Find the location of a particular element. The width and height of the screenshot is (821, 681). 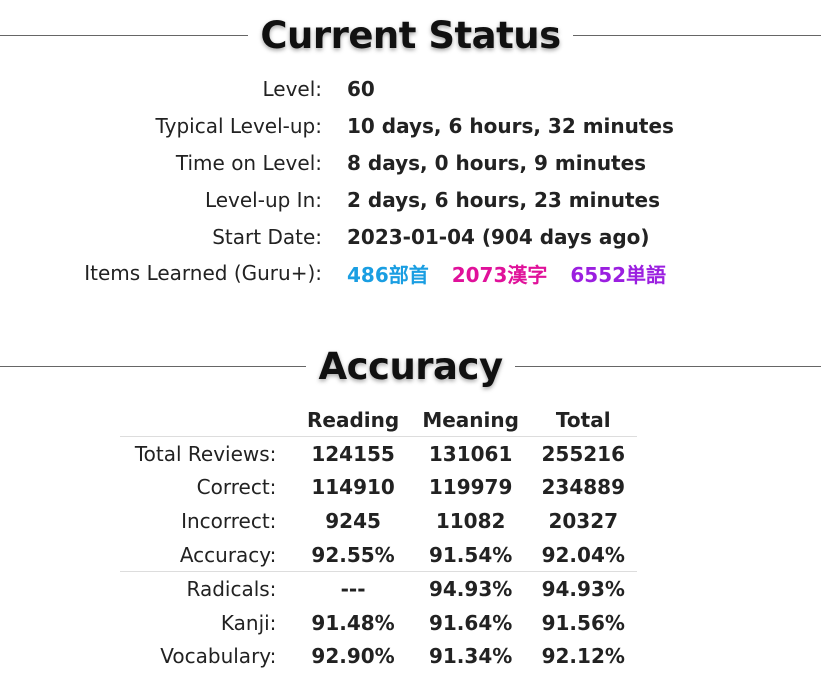

items-learned-kanji: 2073漢字 is located at coordinates (499, 274).